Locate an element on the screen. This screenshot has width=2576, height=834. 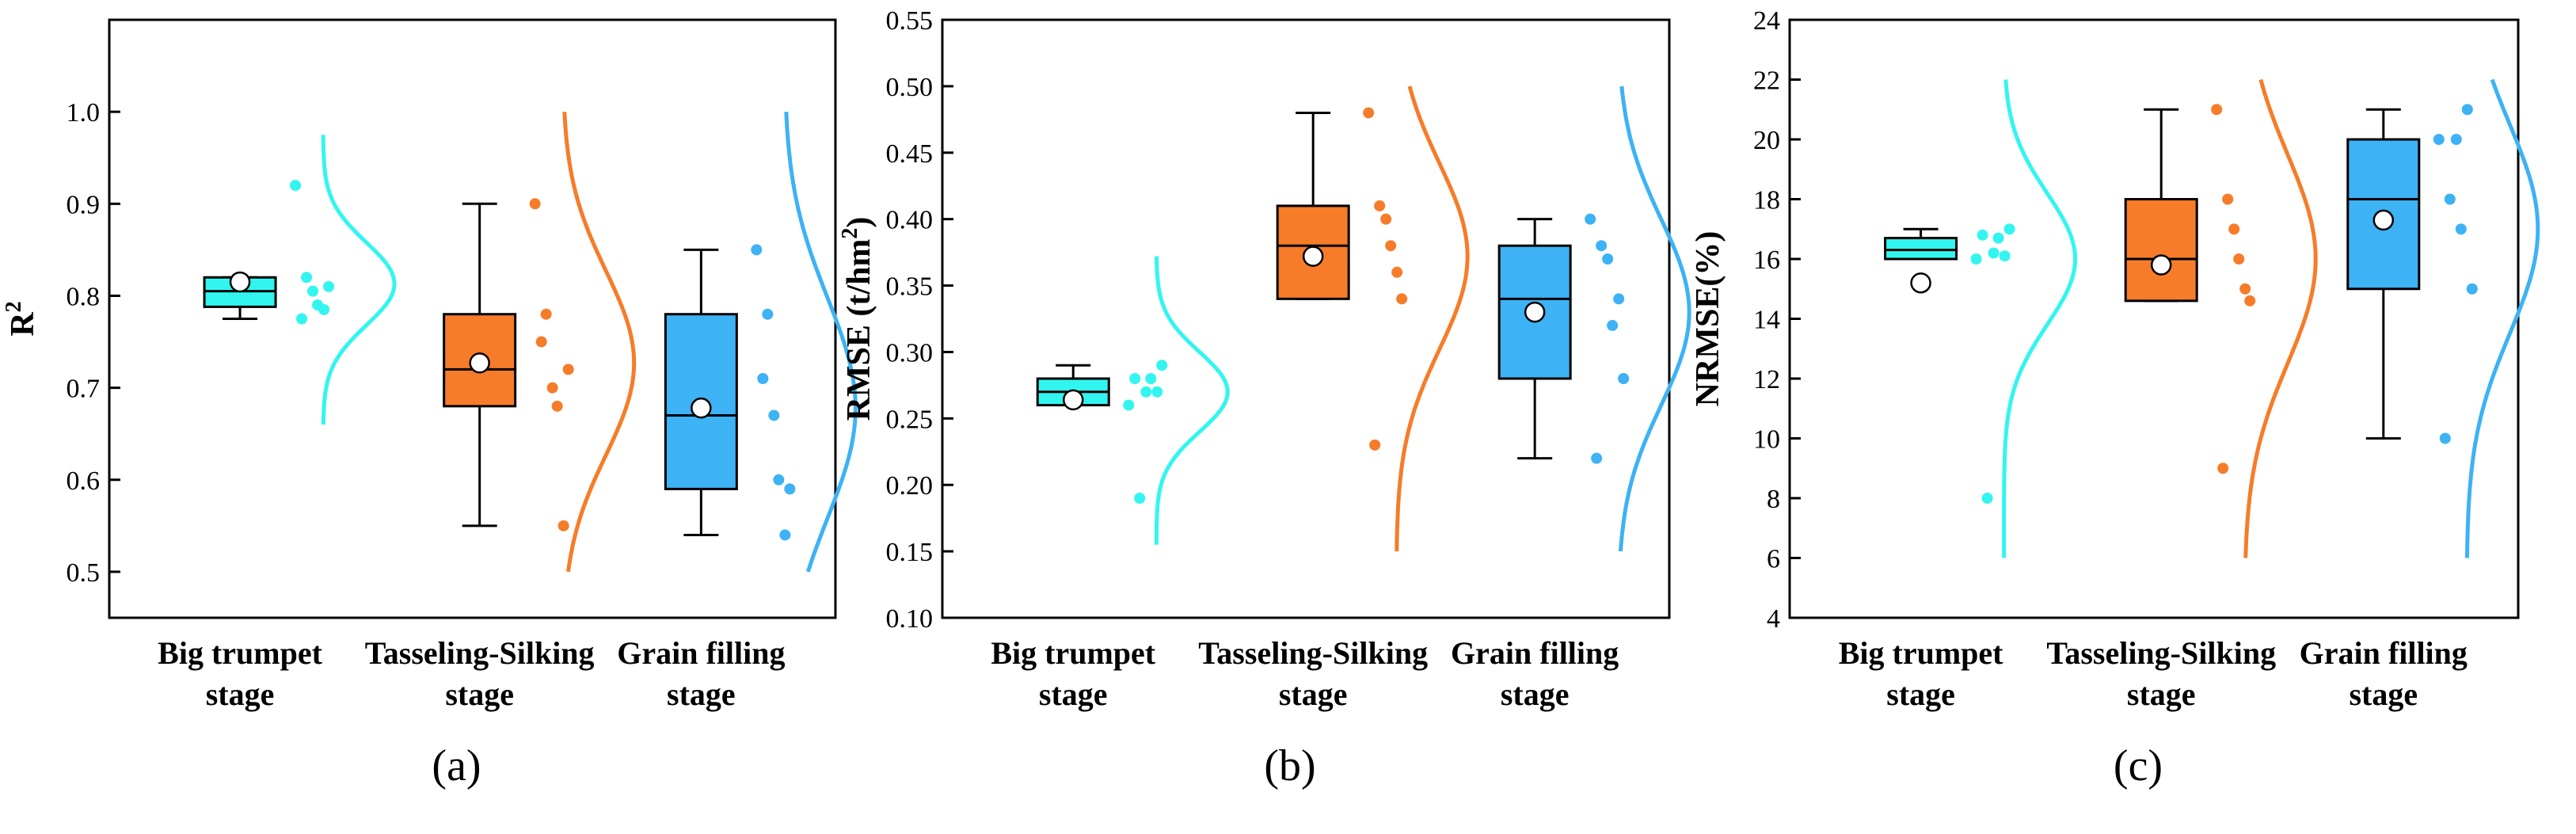
y-tick-label: 20 is located at coordinates (1766, 140).